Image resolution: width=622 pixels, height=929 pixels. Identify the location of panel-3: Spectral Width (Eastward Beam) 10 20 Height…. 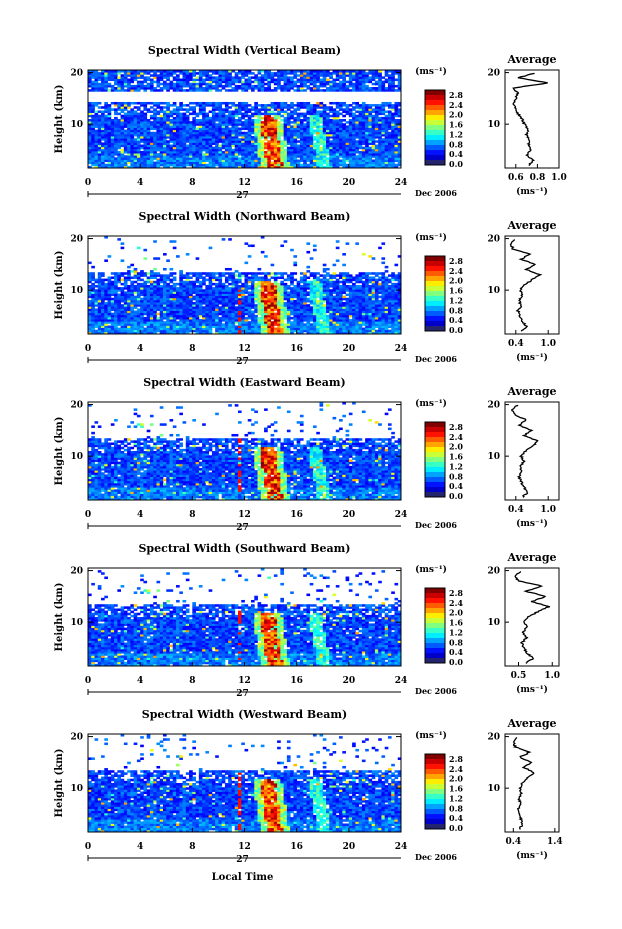
(307, 454).